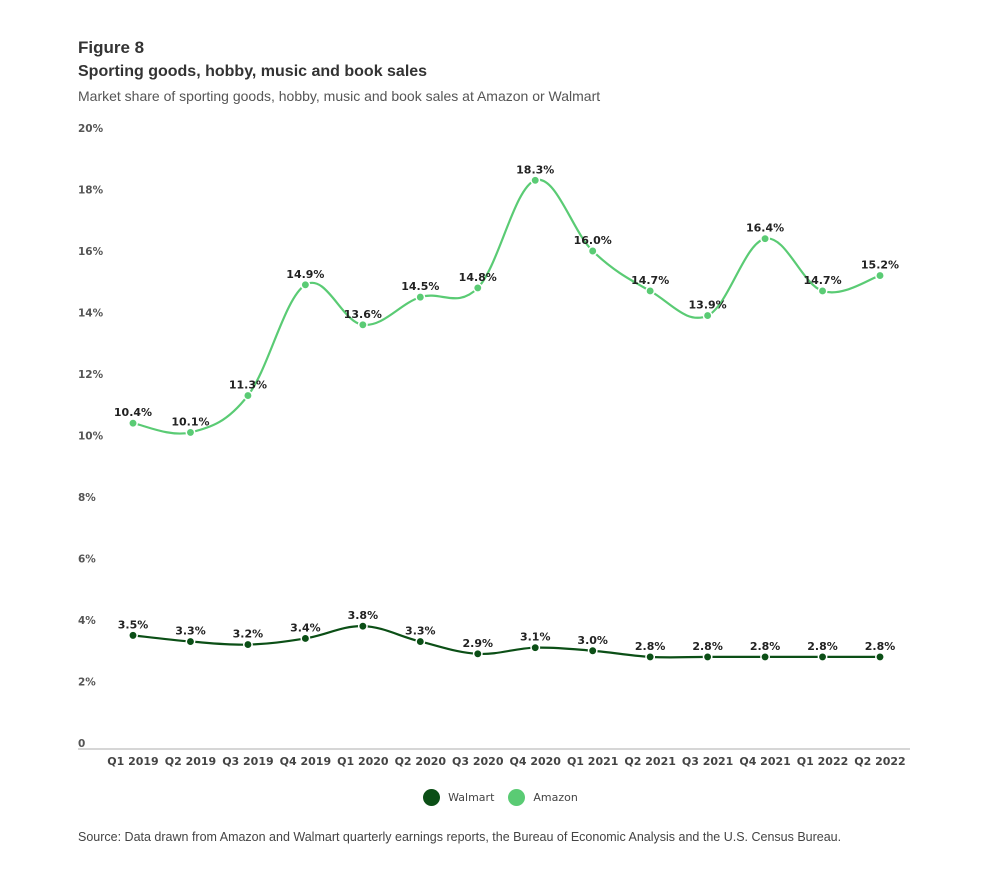 The width and height of the screenshot is (1007, 889). What do you see at coordinates (649, 761) in the screenshot?
I see `x-tick-label: Q2 2021` at bounding box center [649, 761].